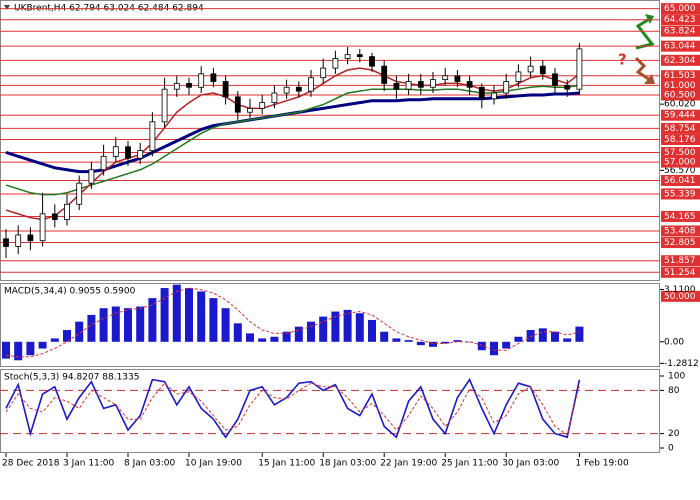  What do you see at coordinates (674, 391) in the screenshot?
I see `y-tick-label: 80` at bounding box center [674, 391].